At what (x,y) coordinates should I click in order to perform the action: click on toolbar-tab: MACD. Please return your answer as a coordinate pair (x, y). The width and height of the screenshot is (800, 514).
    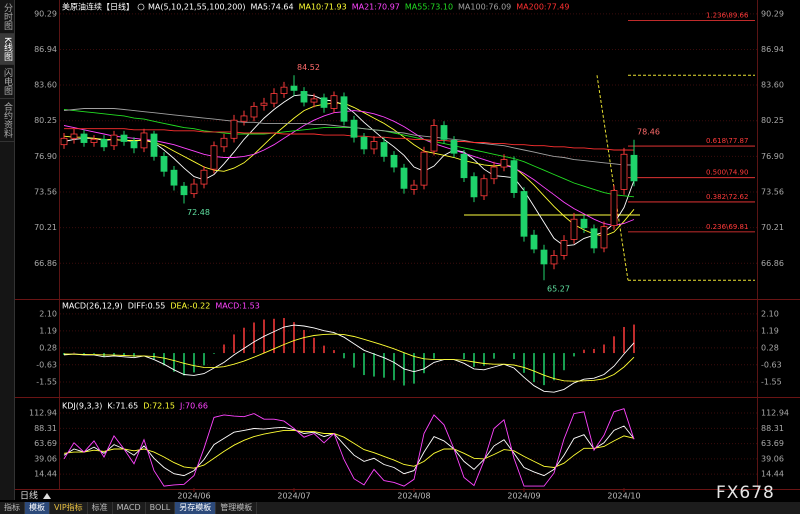
    Looking at the image, I should click on (129, 508).